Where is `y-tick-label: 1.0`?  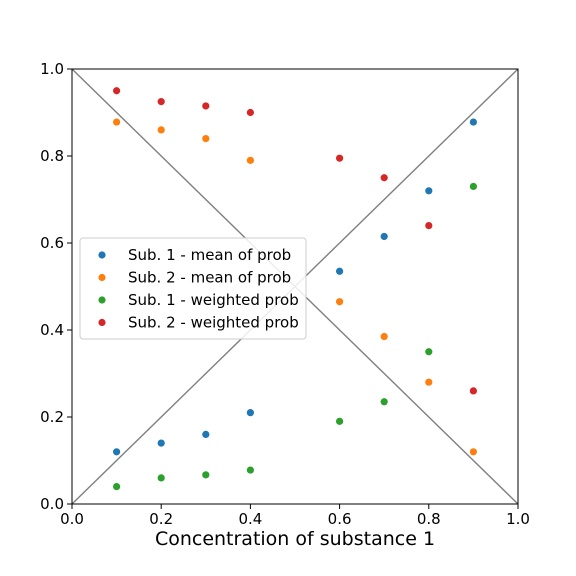
y-tick-label: 1.0 is located at coordinates (52, 69).